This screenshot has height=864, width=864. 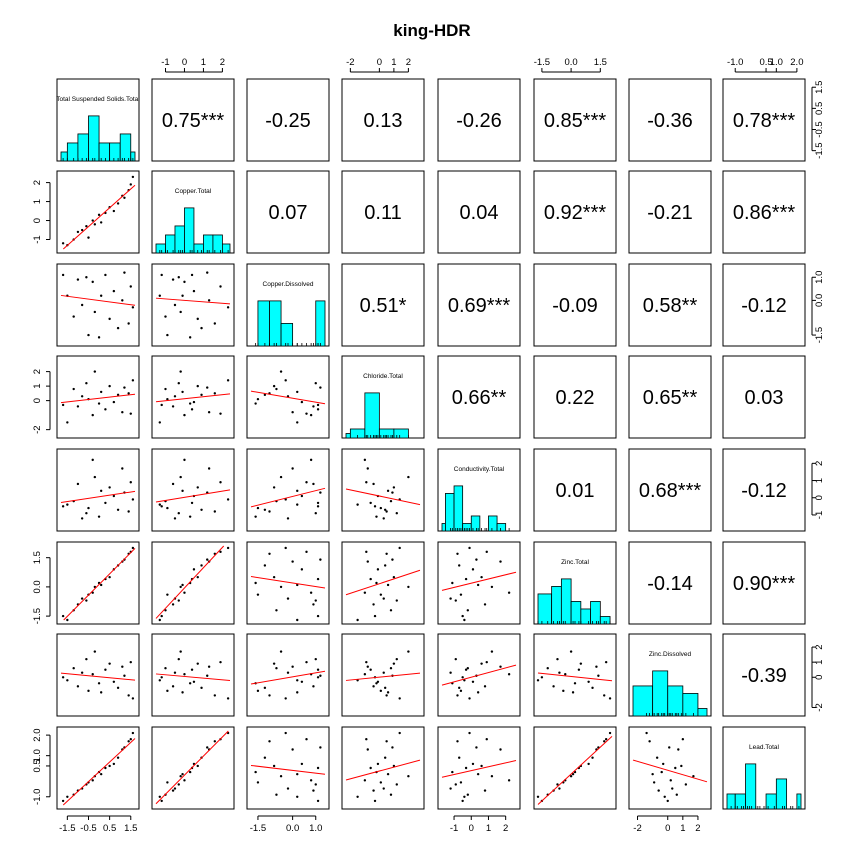 I want to click on top-axis-5: -1.5 0.0 1.5, so click(x=570, y=65).